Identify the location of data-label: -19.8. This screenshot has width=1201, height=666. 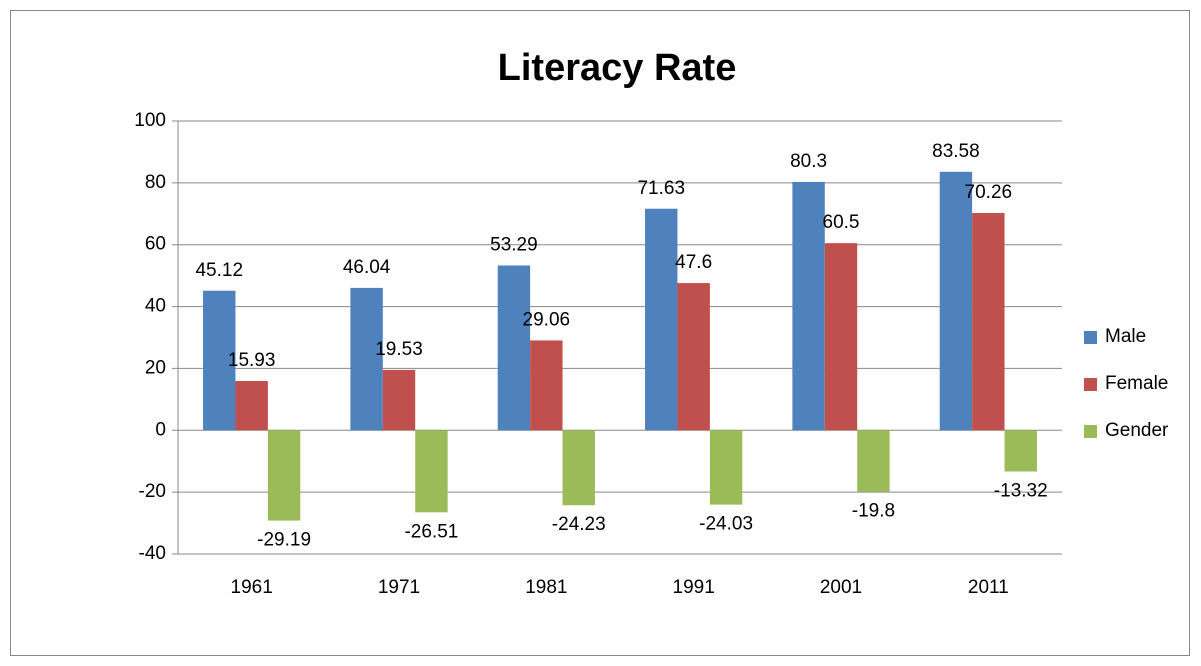
(873, 511).